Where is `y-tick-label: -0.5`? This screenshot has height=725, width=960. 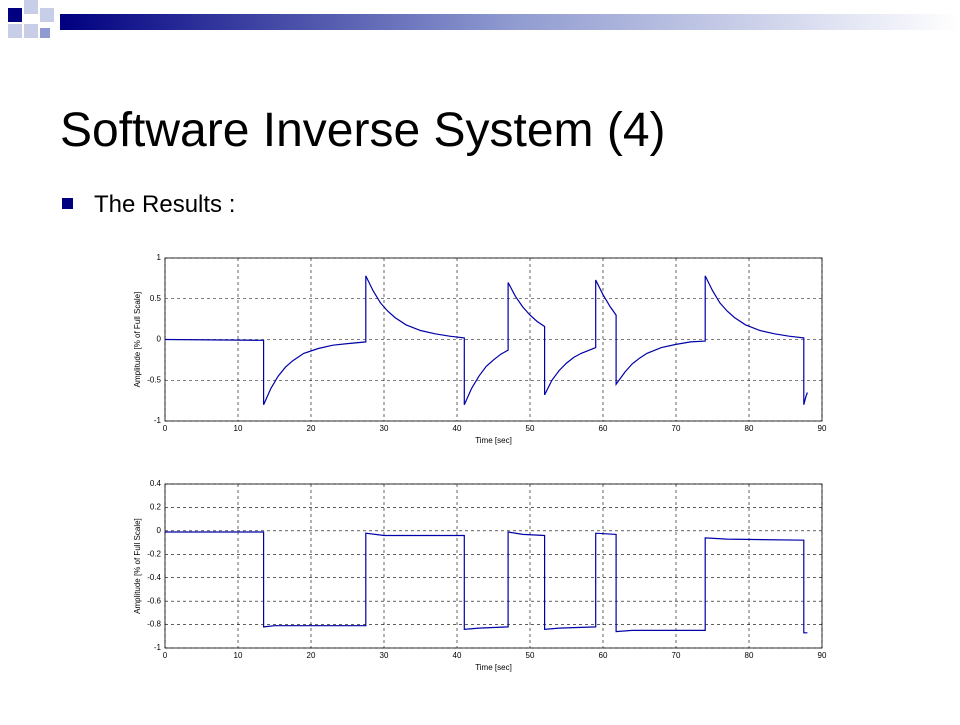
y-tick-label: -0.5 is located at coordinates (154, 379).